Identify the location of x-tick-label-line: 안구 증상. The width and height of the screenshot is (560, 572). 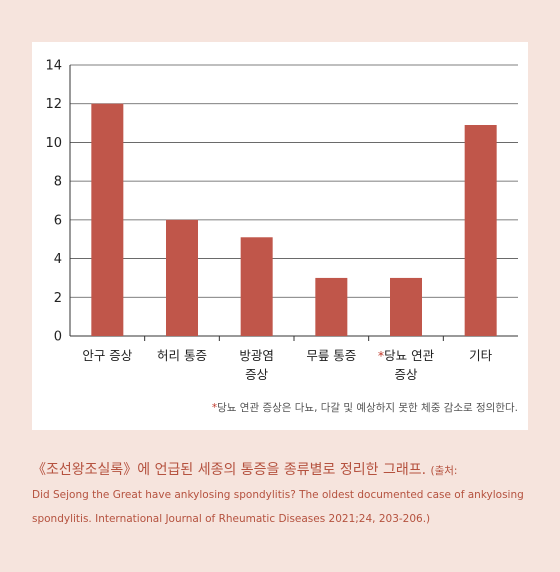
(107, 355).